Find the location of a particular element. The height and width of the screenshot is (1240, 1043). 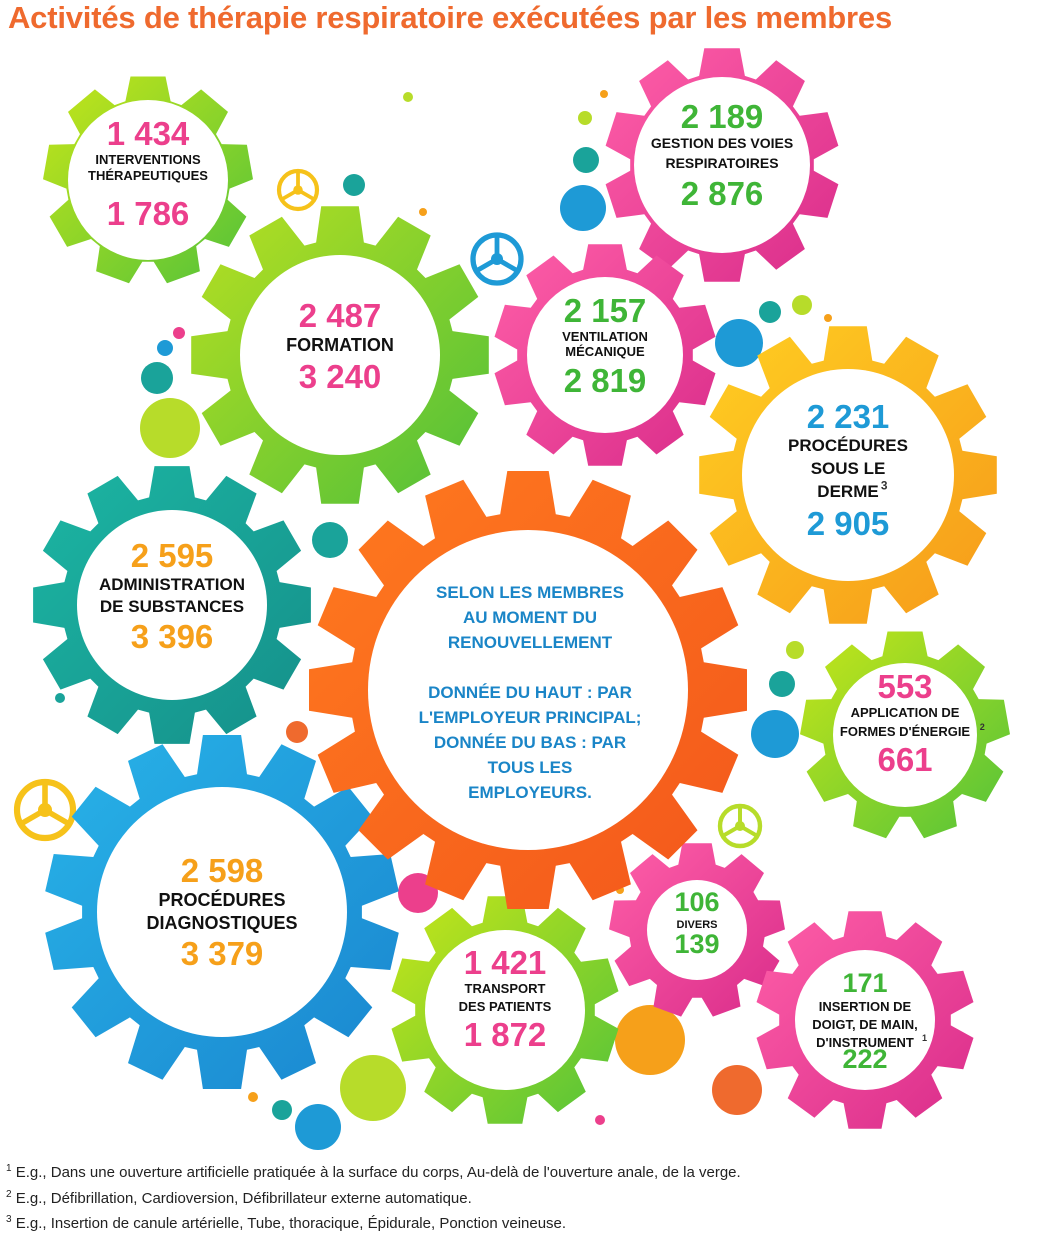

center-text-line: TOUS LES is located at coordinates (530, 767).